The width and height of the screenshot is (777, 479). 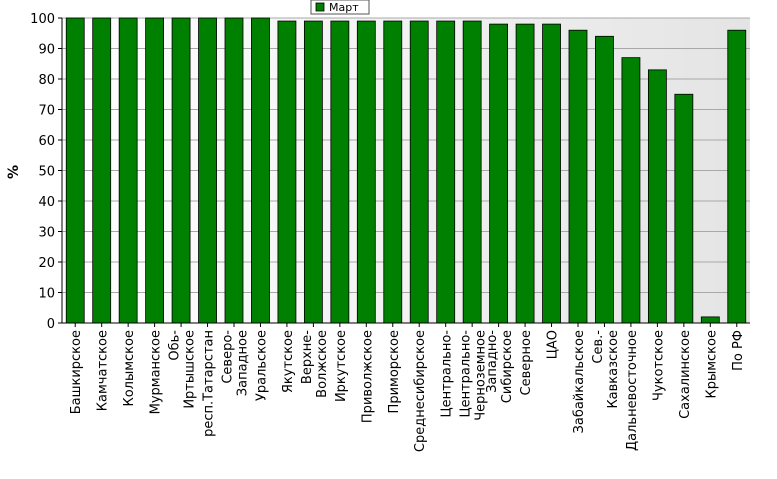 What do you see at coordinates (420, 391) in the screenshot?
I see `x-tick-label: Среднесибирское` at bounding box center [420, 391].